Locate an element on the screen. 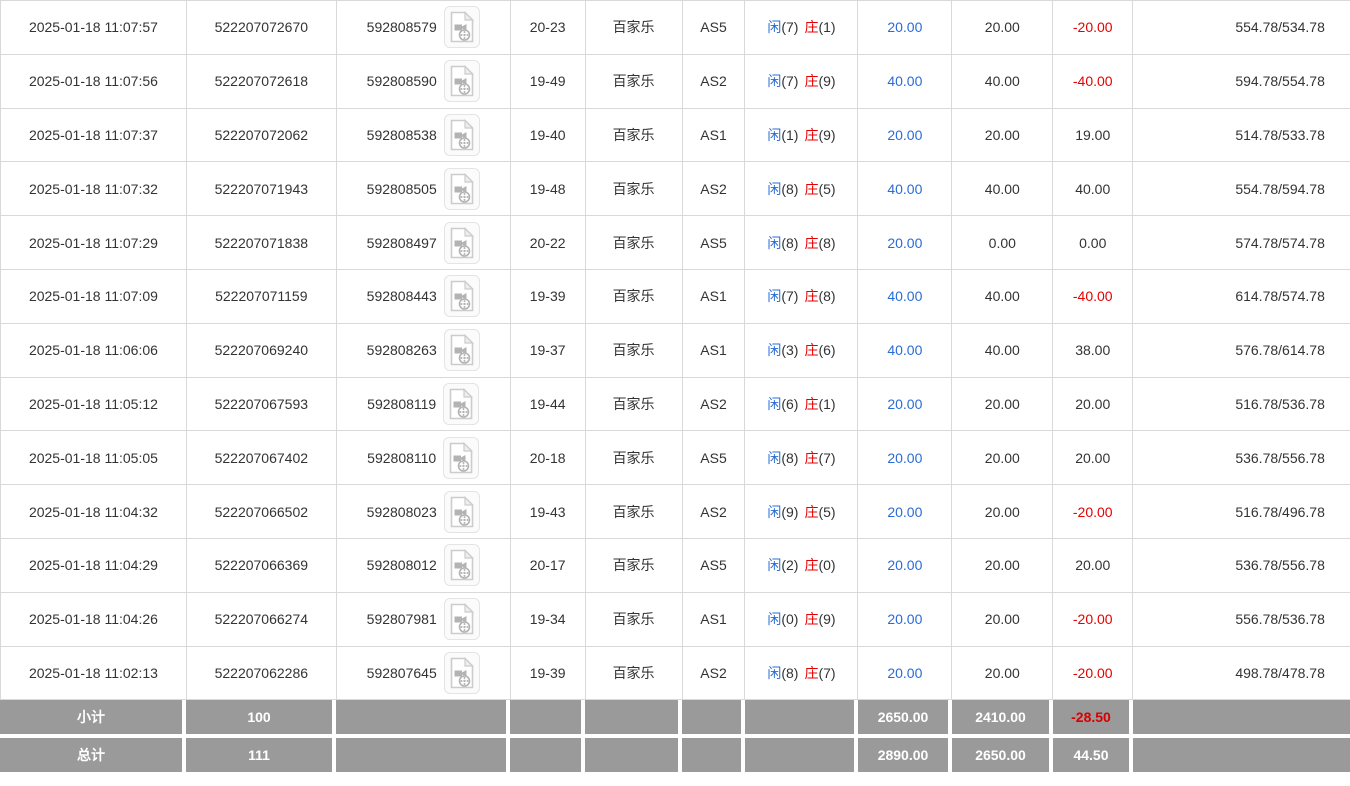 The width and height of the screenshot is (1350, 786). player-score: (2) is located at coordinates (790, 565).